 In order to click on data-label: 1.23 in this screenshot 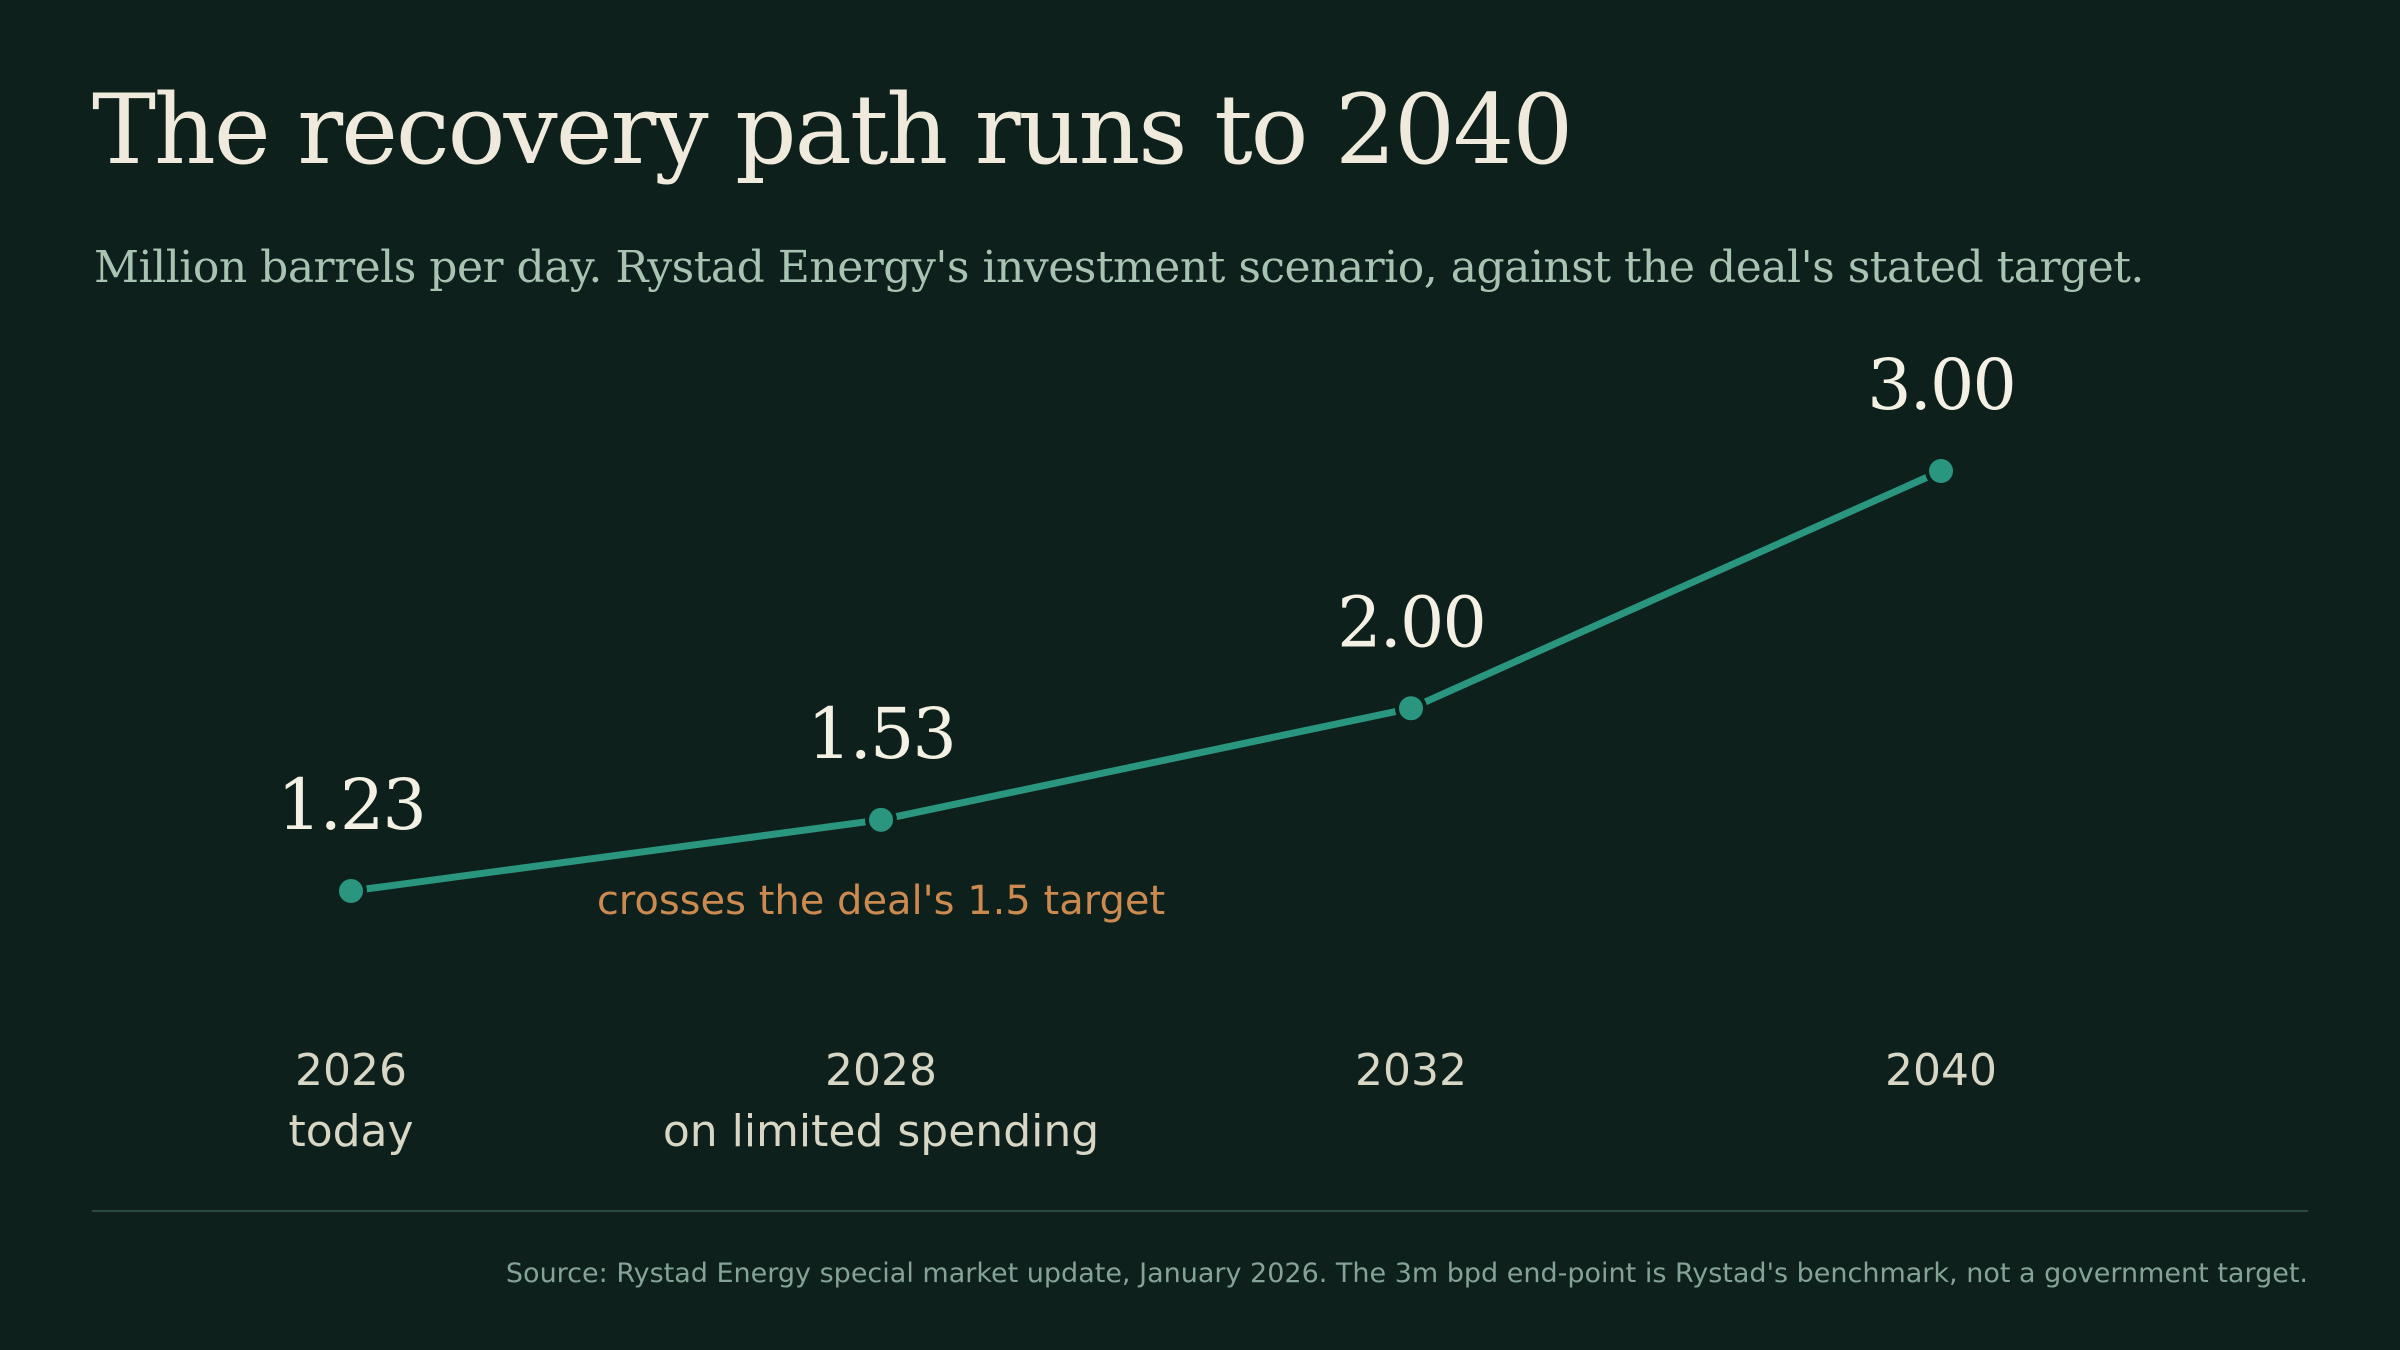, I will do `click(351, 805)`.